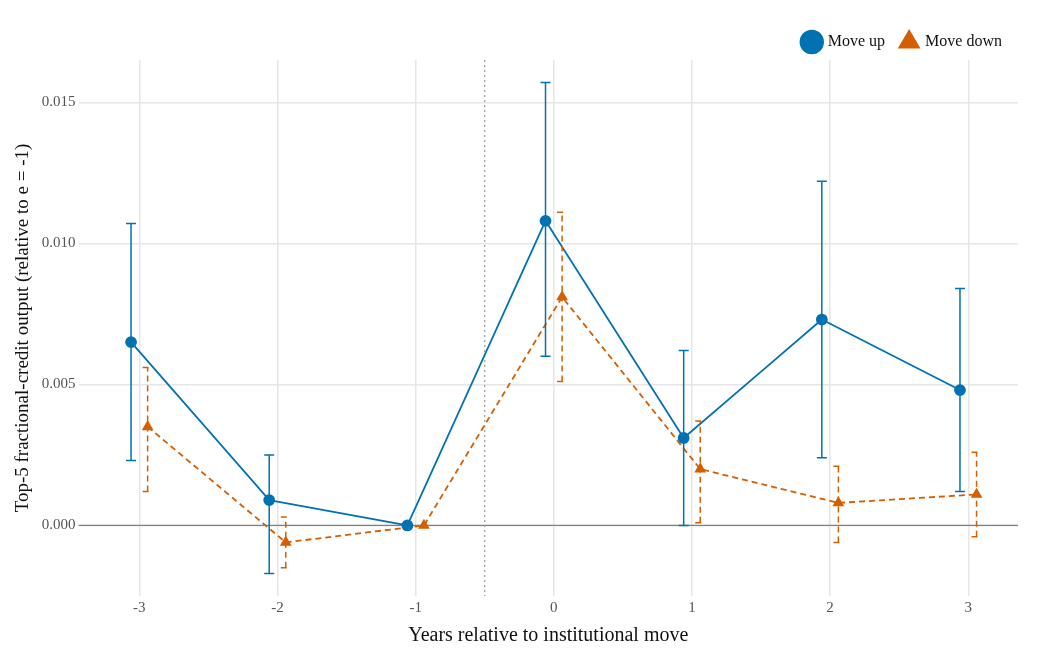 The image size is (1038, 662). What do you see at coordinates (964, 41) in the screenshot?
I see `legend-label: Move down` at bounding box center [964, 41].